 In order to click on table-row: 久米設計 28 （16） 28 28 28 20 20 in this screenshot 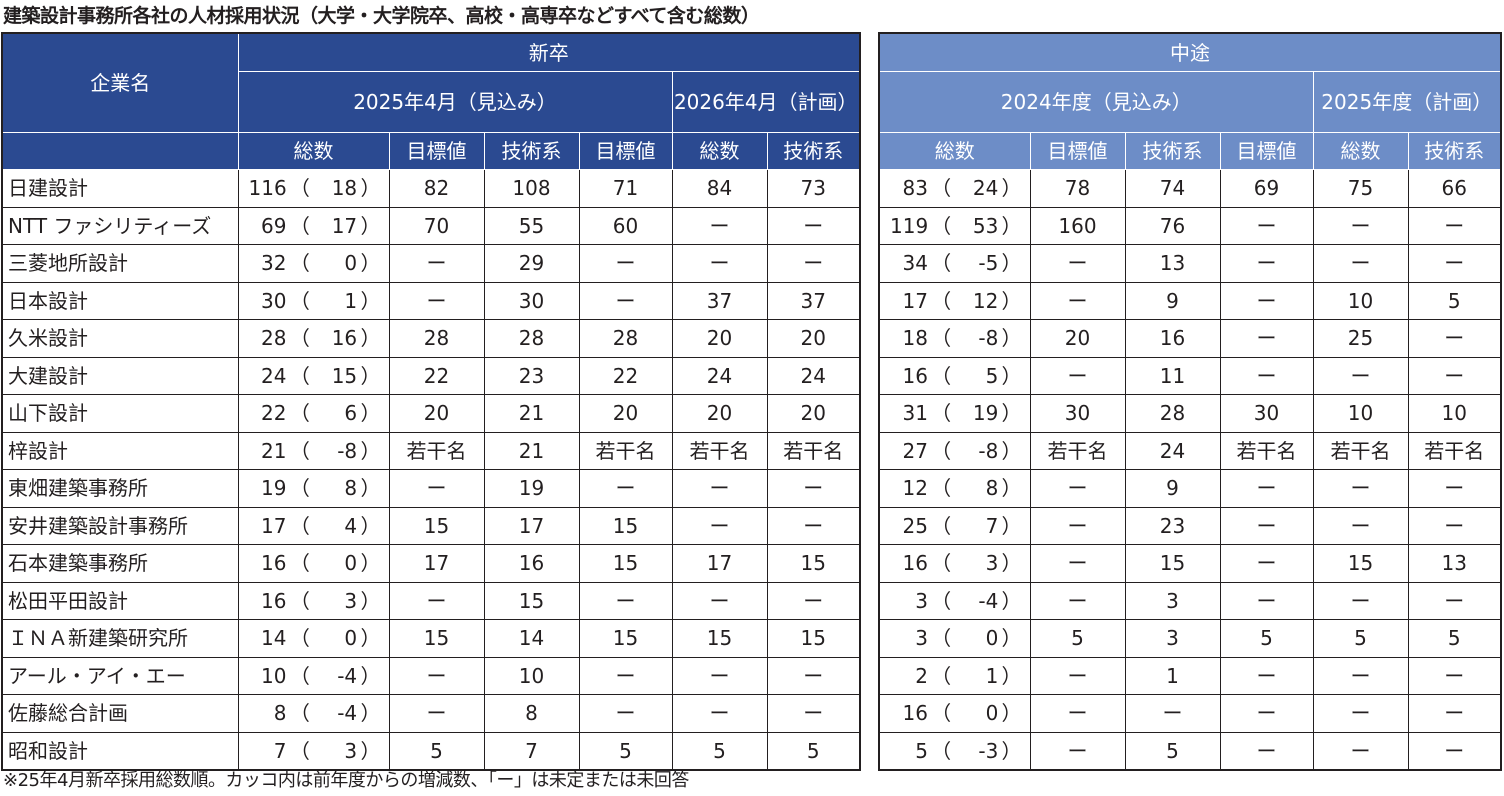, I will do `click(431, 338)`.